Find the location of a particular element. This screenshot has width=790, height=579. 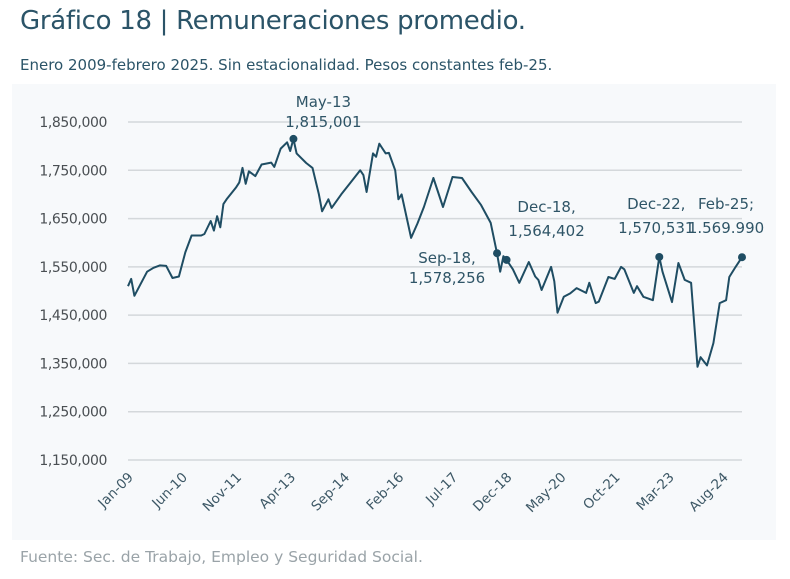

annotation-label: Dec-22, is located at coordinates (656, 204).